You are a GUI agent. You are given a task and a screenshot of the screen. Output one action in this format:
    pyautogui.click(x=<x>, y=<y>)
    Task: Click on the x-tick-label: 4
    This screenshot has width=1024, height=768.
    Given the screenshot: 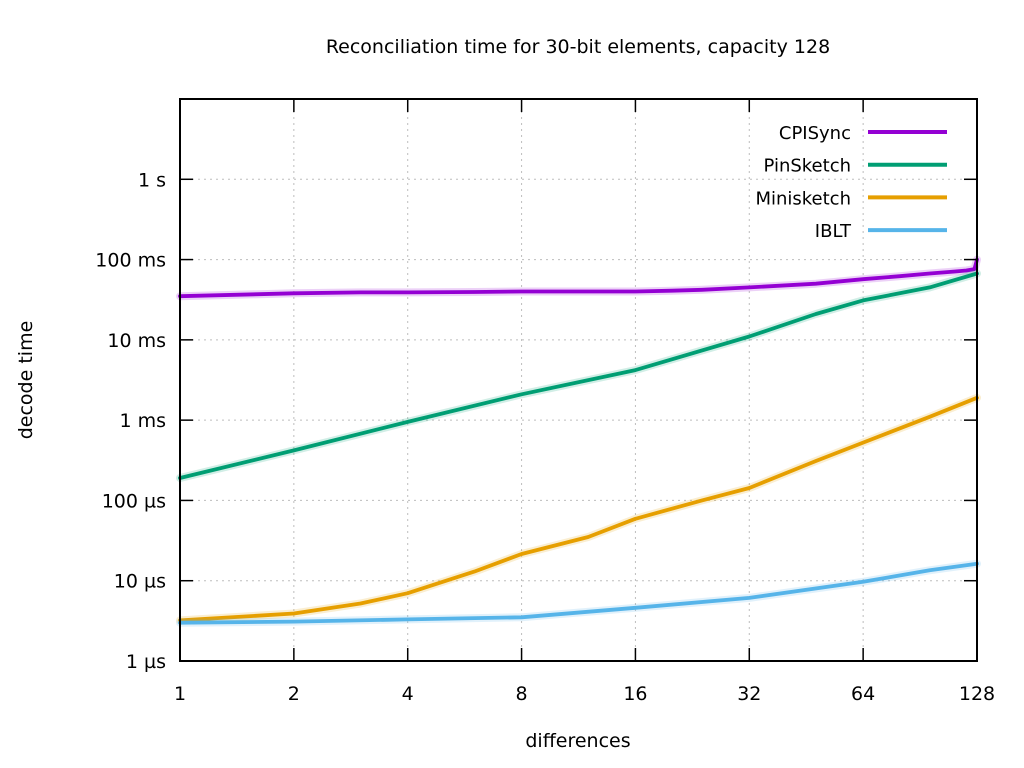 What is the action you would take?
    pyautogui.click(x=408, y=694)
    